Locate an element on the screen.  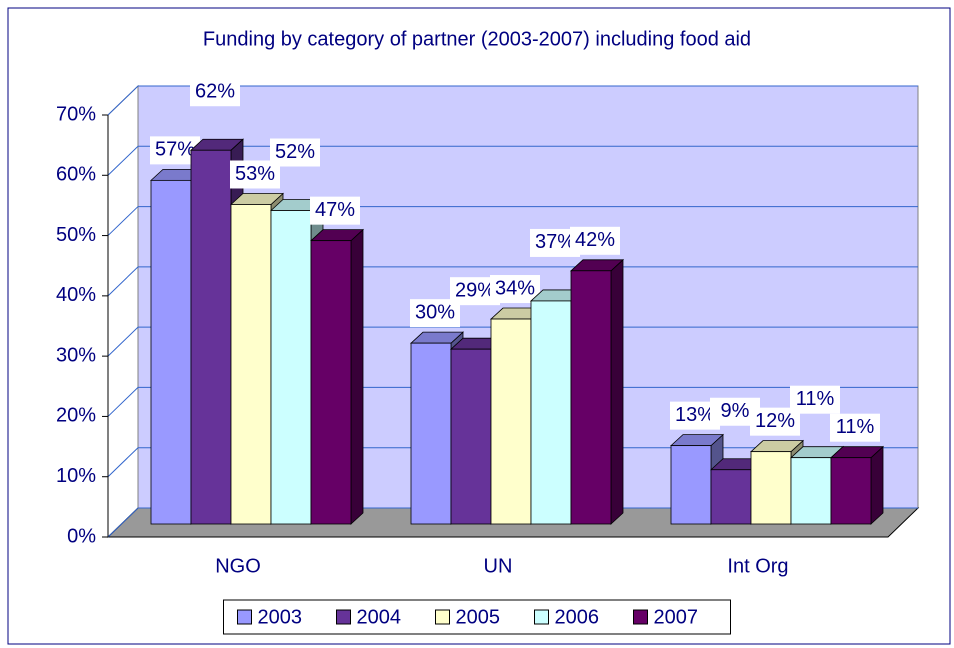
x-tick-label: Int Org is located at coordinates (757, 566).